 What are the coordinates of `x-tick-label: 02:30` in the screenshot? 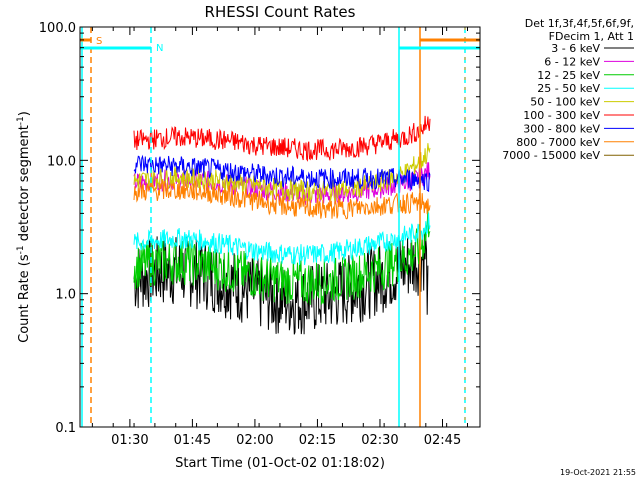 It's located at (379, 440).